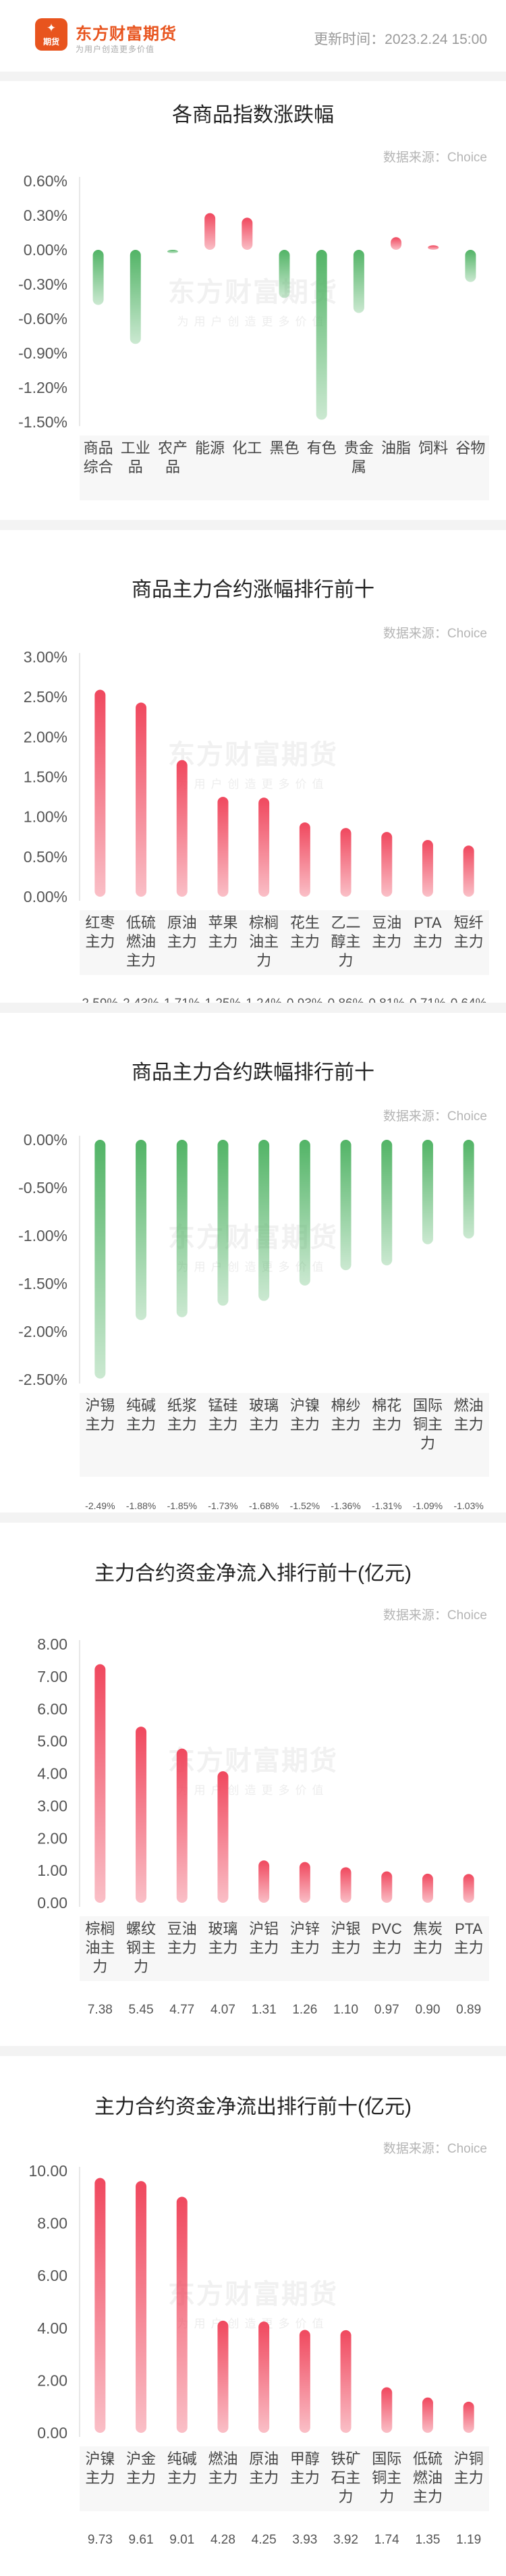 This screenshot has width=506, height=2576. What do you see at coordinates (359, 458) in the screenshot?
I see `category-label: 贵金属` at bounding box center [359, 458].